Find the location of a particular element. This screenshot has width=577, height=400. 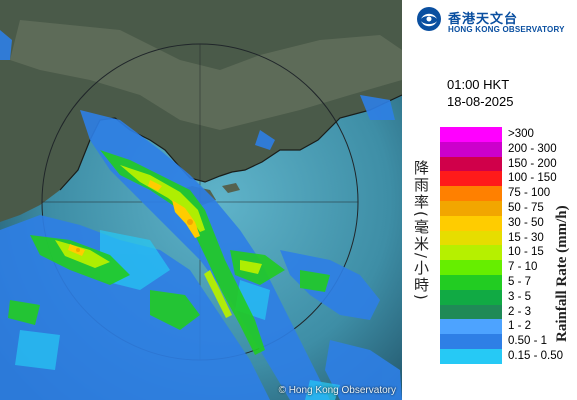

legend-label: 7 - 10 is located at coordinates (523, 267).